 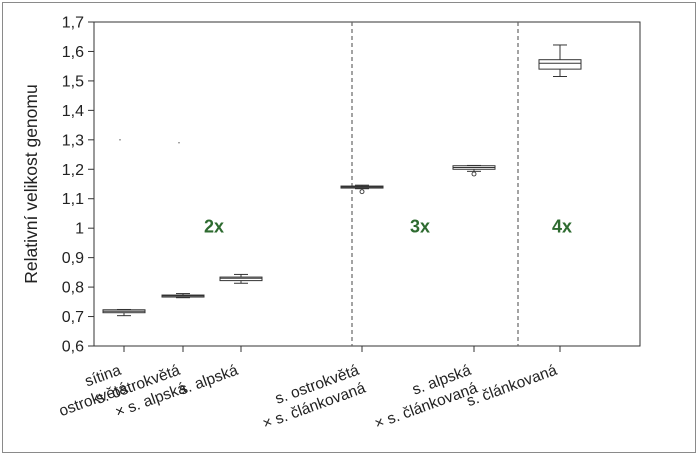 I want to click on y-tick-label: 1,5, so click(x=73, y=81).